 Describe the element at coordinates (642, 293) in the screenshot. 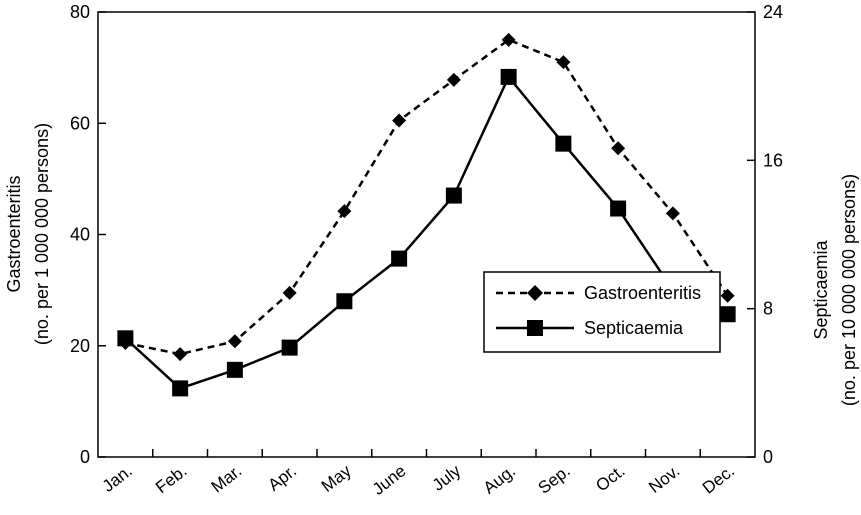

I see `legend-gastro-label: Gastroenteritis` at that location.